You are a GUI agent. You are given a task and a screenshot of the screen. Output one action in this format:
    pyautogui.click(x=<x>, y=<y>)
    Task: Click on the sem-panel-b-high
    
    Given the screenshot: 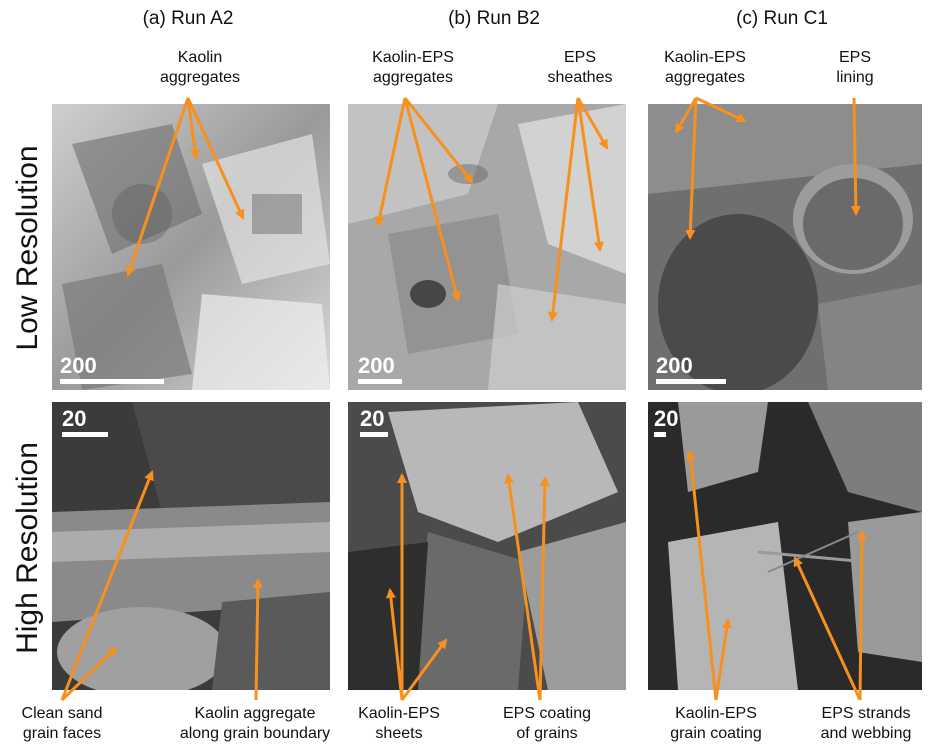 What is the action you would take?
    pyautogui.click(x=487, y=546)
    